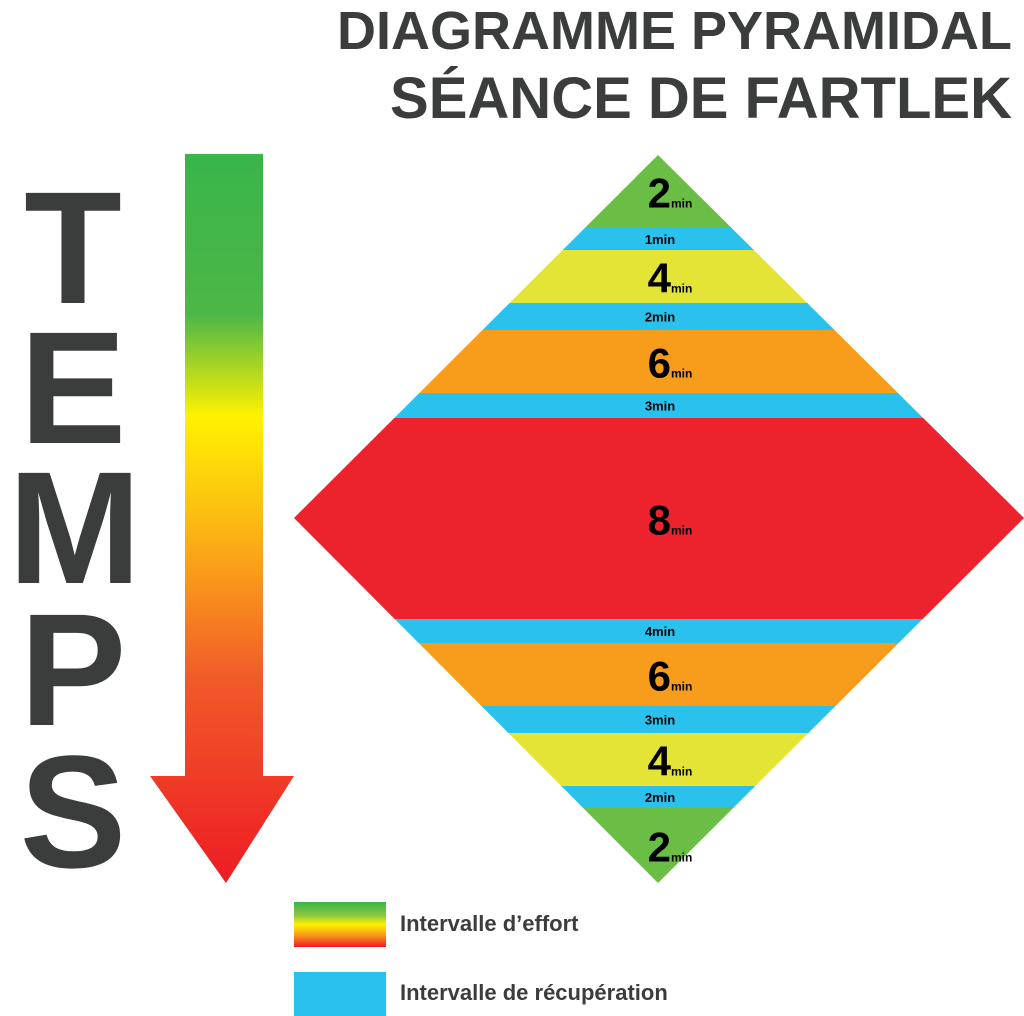  I want to click on recovery-duration-label: 1min, so click(660, 239).